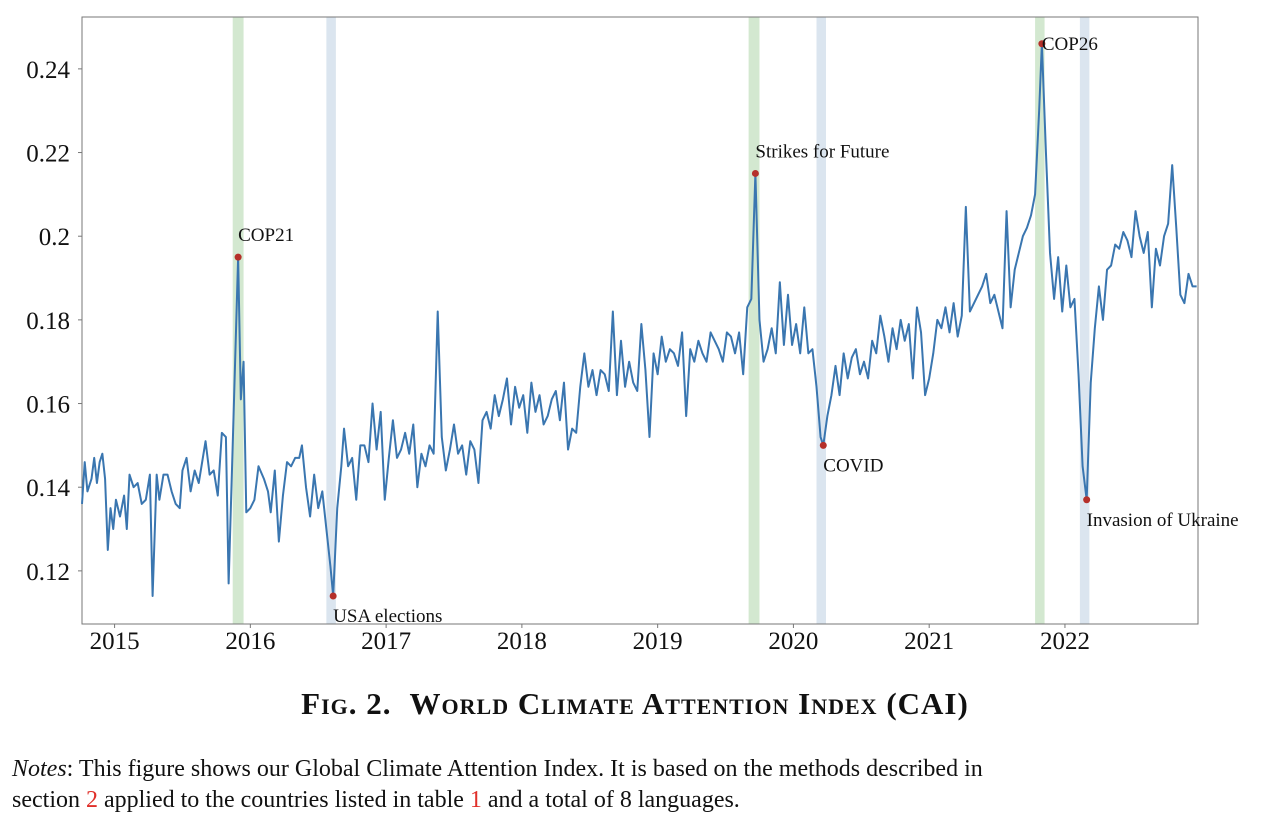  What do you see at coordinates (49, 800) in the screenshot?
I see `notes-text: section` at bounding box center [49, 800].